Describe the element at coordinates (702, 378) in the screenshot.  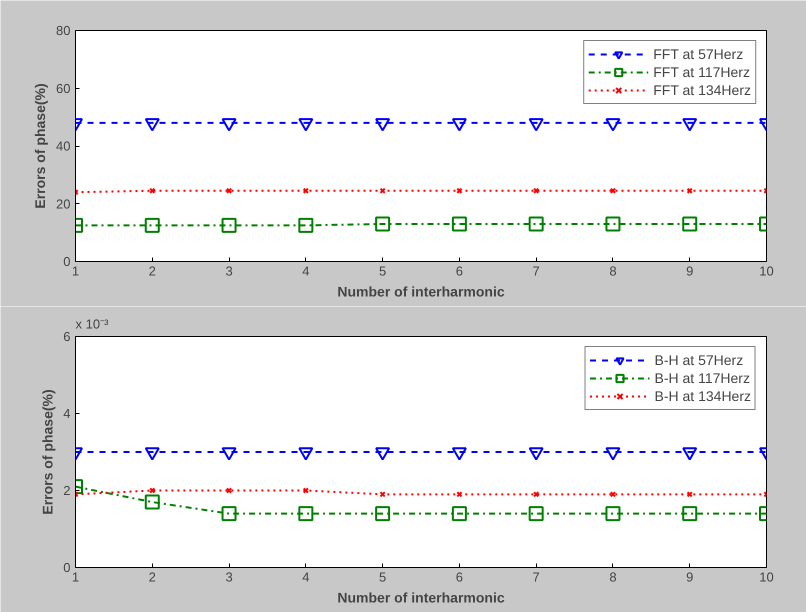
I see `legend-label: B-H at 117Herz` at that location.